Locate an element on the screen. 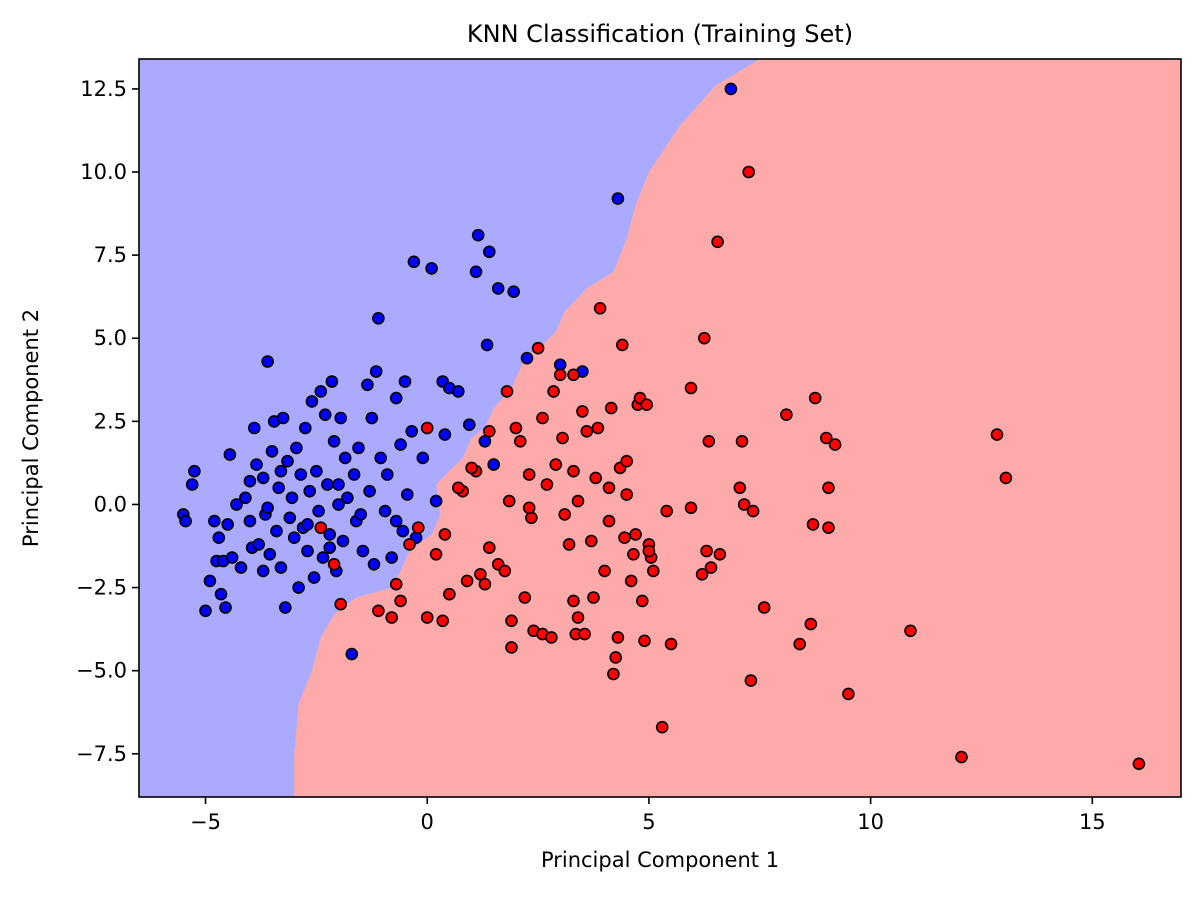 The height and width of the screenshot is (898, 1200). y-tick-label: −5.0 is located at coordinates (101, 671).